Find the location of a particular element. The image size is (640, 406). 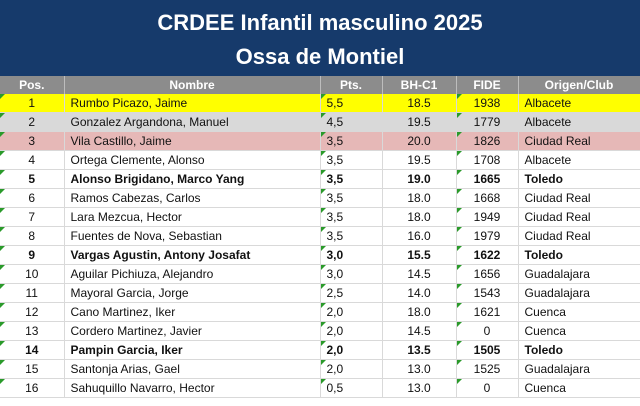

cell-pts: 5,5 is located at coordinates (351, 103).